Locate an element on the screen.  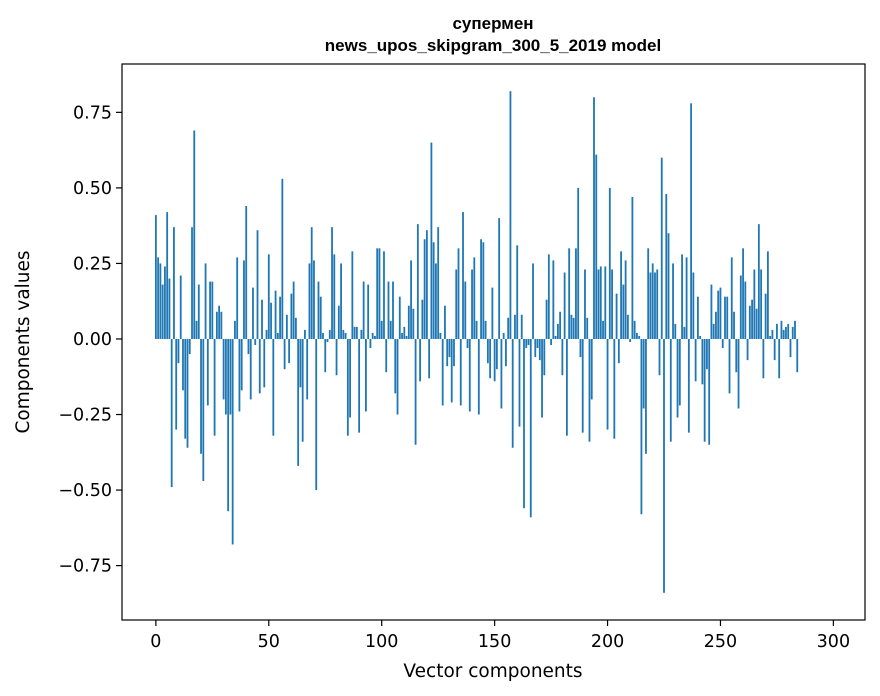
y-axis-ticks: −0.75 −0.50 −0.25 0.00 0.25 0.50 0.75 is located at coordinates (90, 340).